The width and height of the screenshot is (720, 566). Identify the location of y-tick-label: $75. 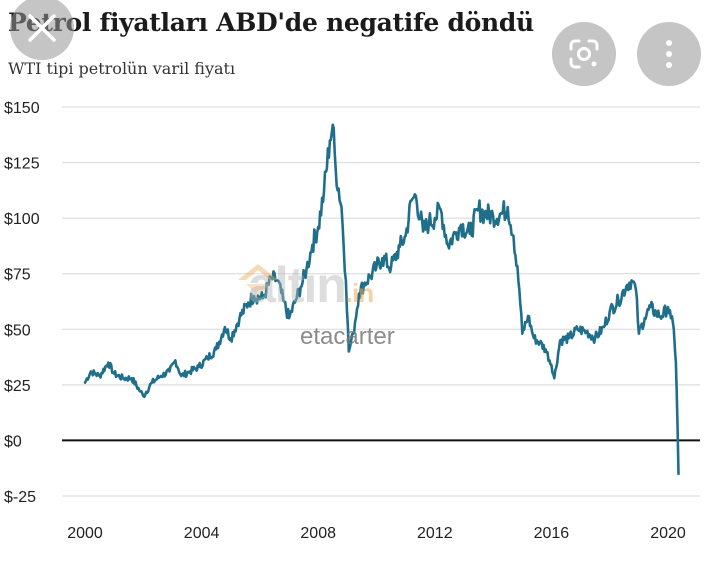
(17, 275).